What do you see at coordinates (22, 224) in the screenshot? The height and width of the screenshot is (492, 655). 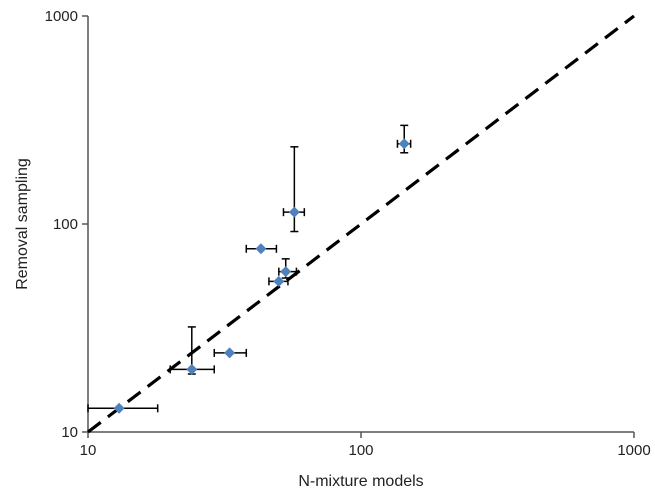 I see `y-axis-title: Removal sampling` at bounding box center [22, 224].